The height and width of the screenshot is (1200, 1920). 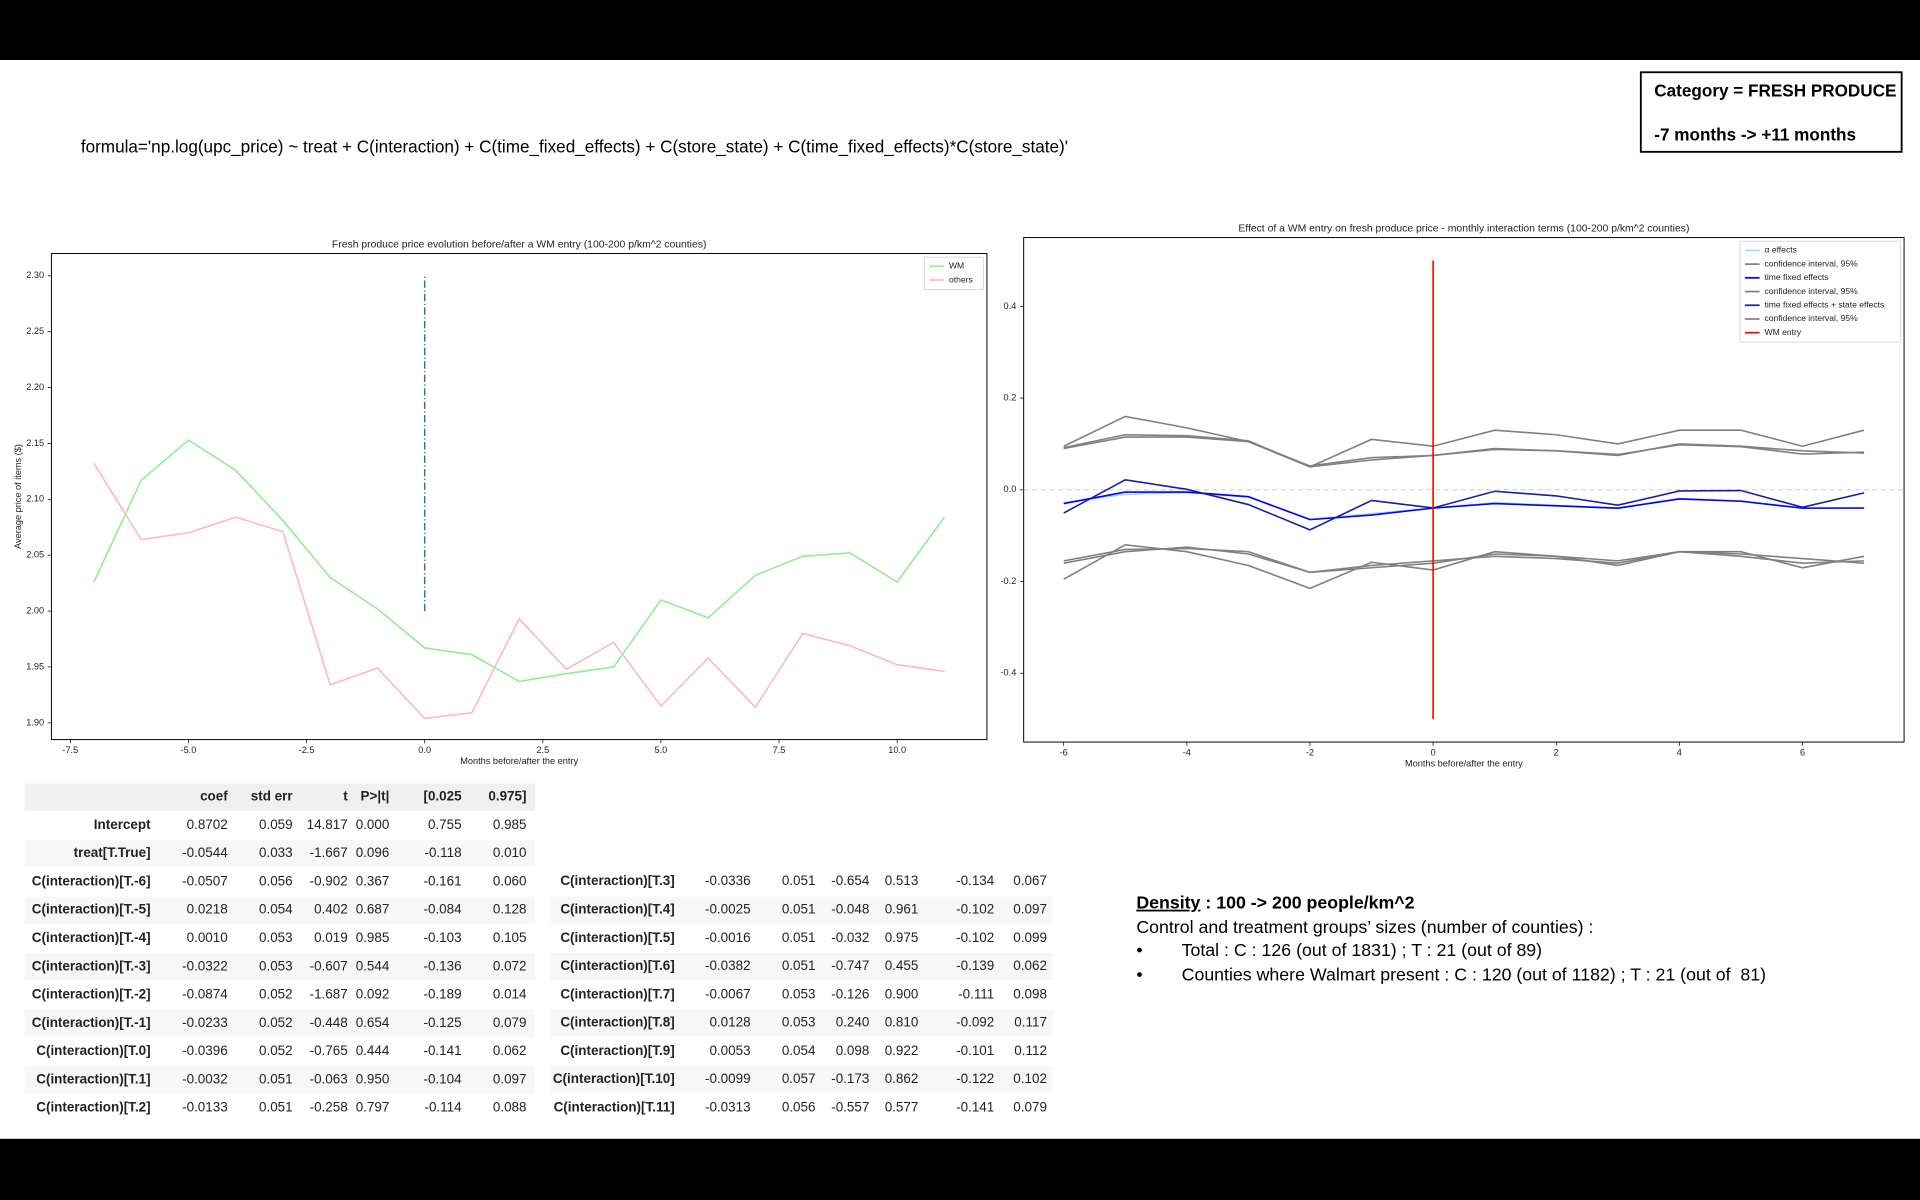 What do you see at coordinates (35, 443) in the screenshot?
I see `y-tick-label: 2.15` at bounding box center [35, 443].